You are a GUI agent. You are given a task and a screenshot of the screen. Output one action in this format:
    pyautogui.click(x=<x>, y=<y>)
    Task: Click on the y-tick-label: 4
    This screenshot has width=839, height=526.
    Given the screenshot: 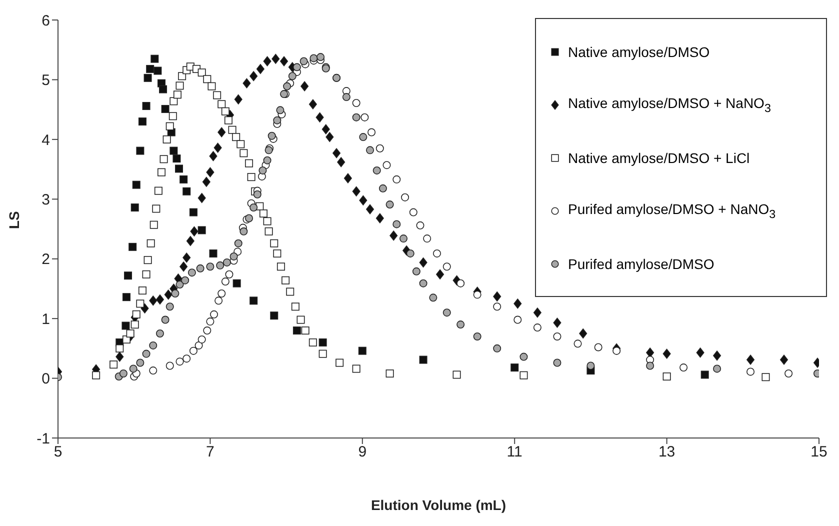 What is the action you would take?
    pyautogui.click(x=46, y=140)
    